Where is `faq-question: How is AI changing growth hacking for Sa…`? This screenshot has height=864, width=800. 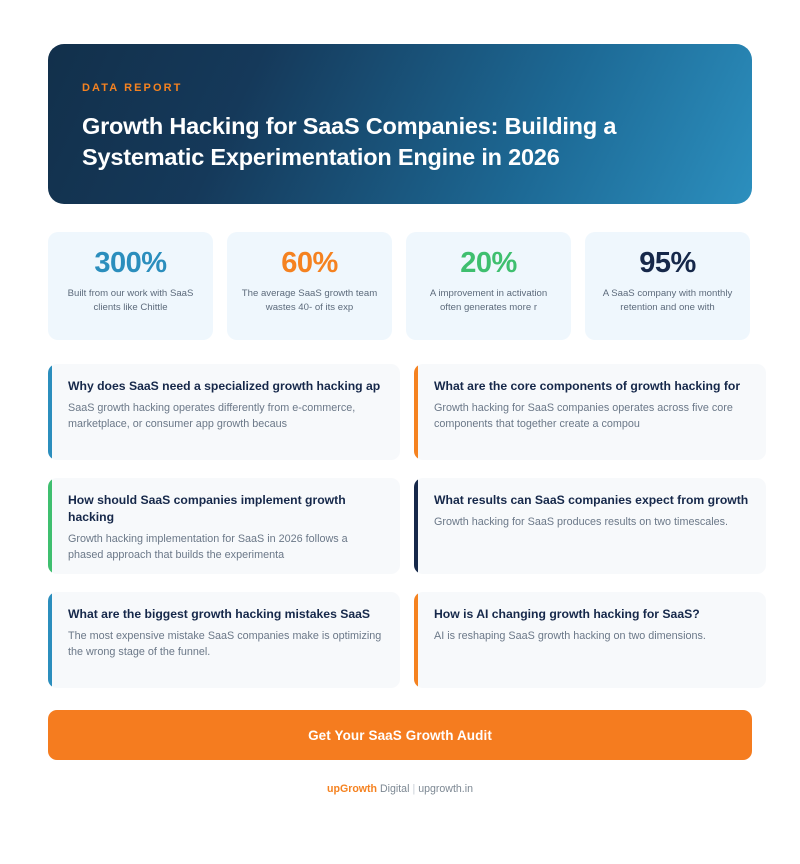 faq-question: How is AI changing growth hacking for Sa… is located at coordinates (567, 614).